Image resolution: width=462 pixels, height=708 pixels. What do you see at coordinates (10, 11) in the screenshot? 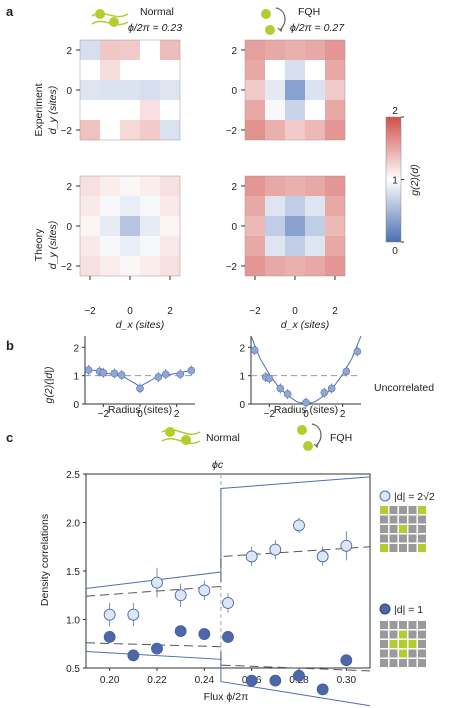
I see `panel-letter-a: a` at bounding box center [10, 11].